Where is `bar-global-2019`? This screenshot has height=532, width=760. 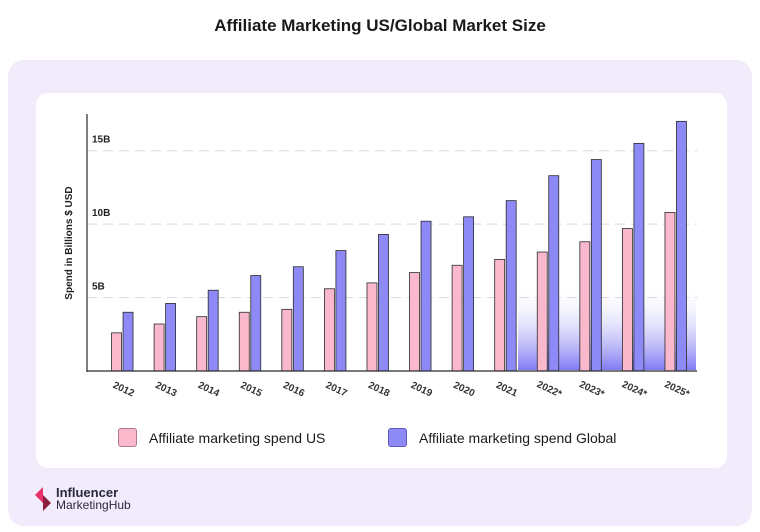
bar-global-2019 is located at coordinates (426, 296).